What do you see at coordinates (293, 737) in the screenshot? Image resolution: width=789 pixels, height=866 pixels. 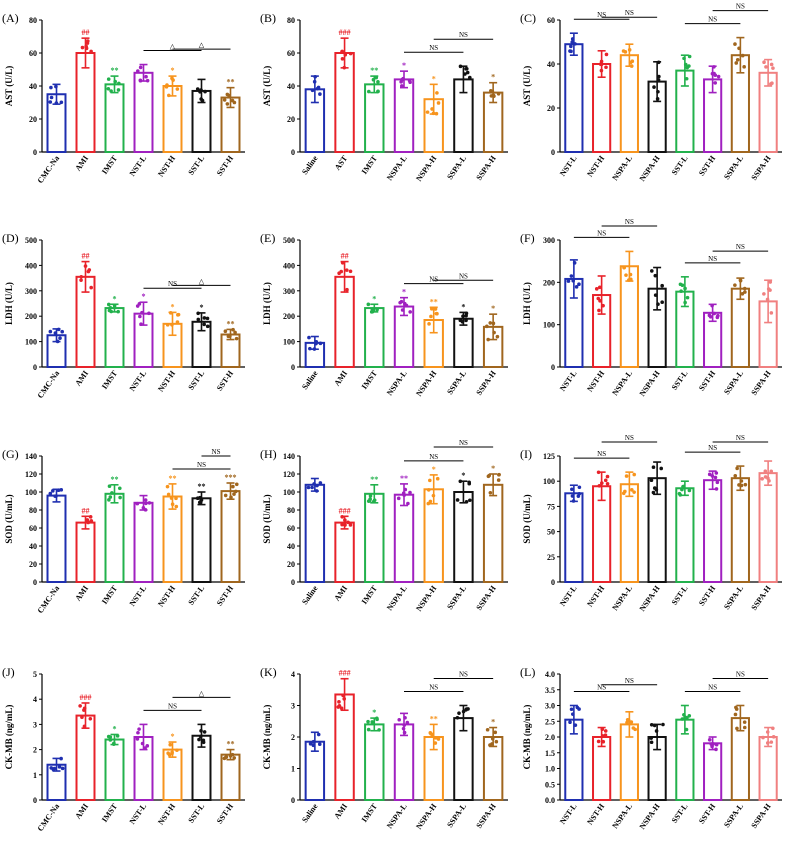 I see `y-tick-label: 2` at bounding box center [293, 737].